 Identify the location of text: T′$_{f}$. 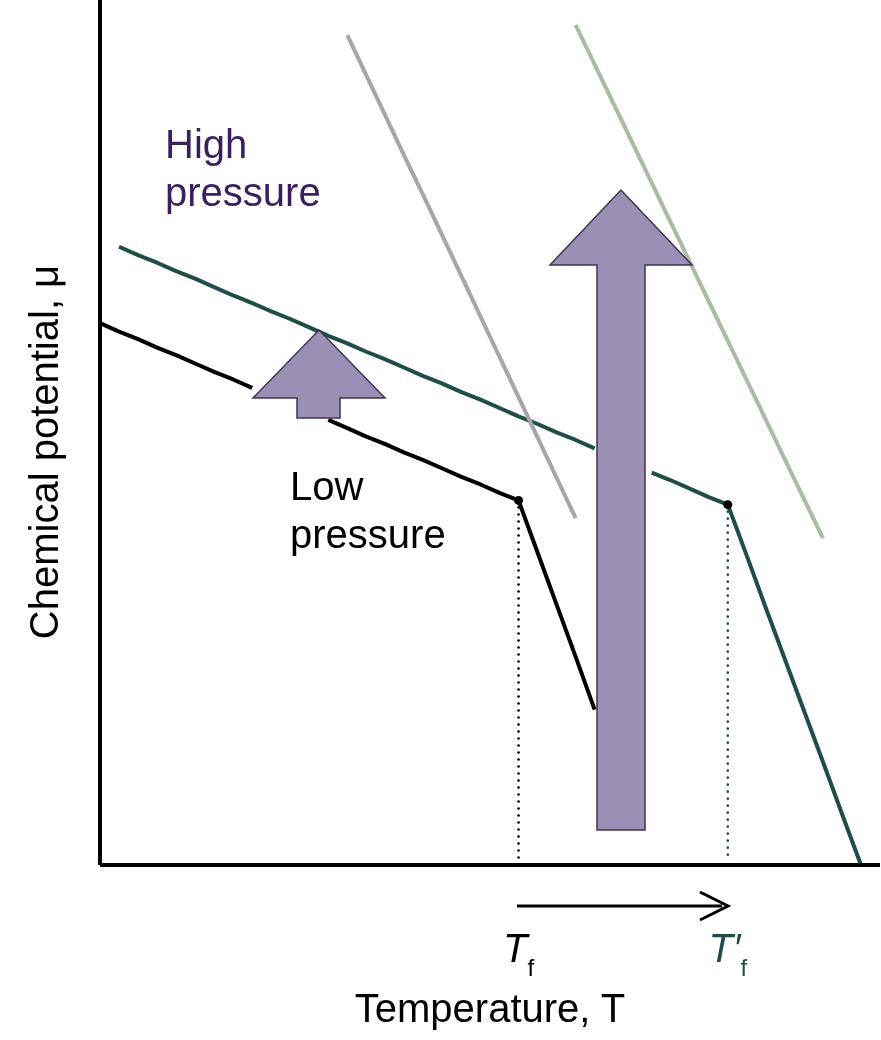
(728, 953).